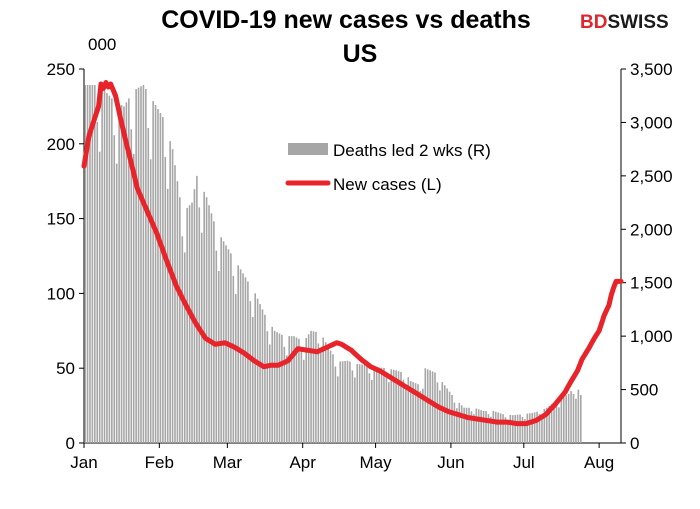 This screenshot has width=700, height=509. What do you see at coordinates (387, 184) in the screenshot?
I see `legend-label-cases: New cases (L)` at bounding box center [387, 184].